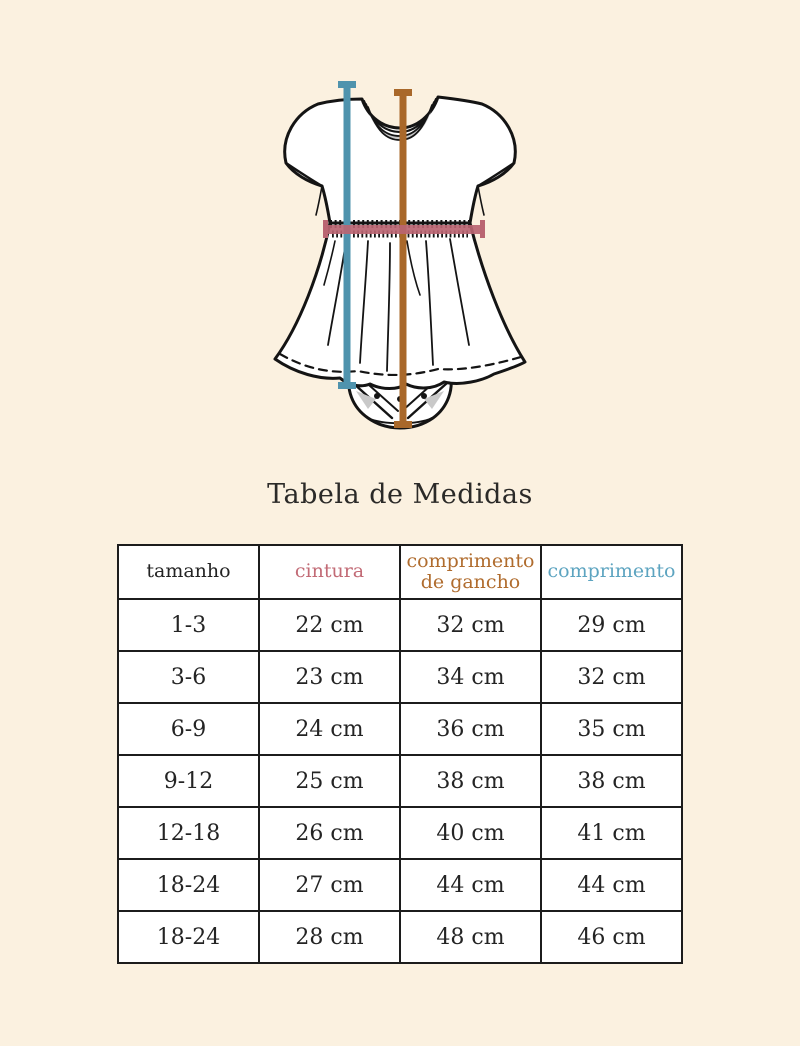 Image resolution: width=800 pixels, height=1046 pixels. What do you see at coordinates (188, 729) in the screenshot?
I see `cell-tamanho: 6-9` at bounding box center [188, 729].